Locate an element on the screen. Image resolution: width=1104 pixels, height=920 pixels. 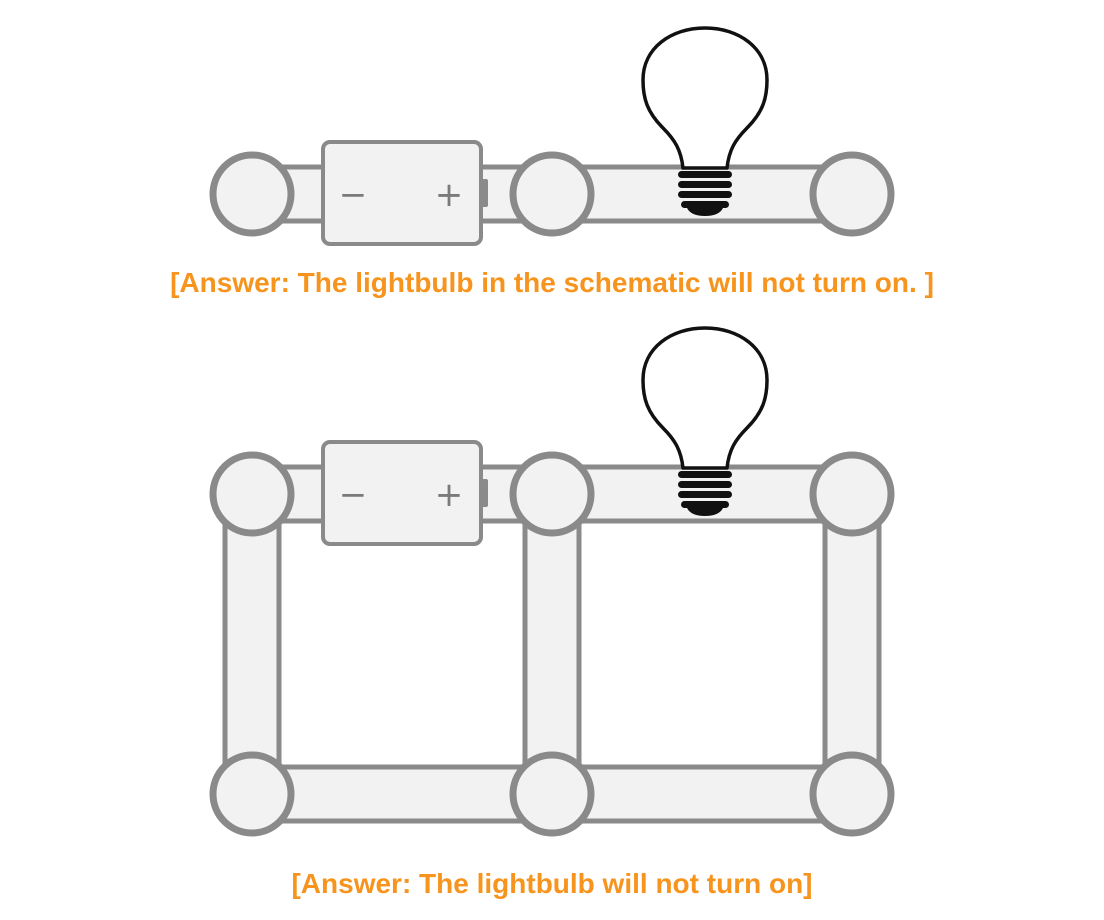
wire-bottom-left-vertical is located at coordinates (252, 644).